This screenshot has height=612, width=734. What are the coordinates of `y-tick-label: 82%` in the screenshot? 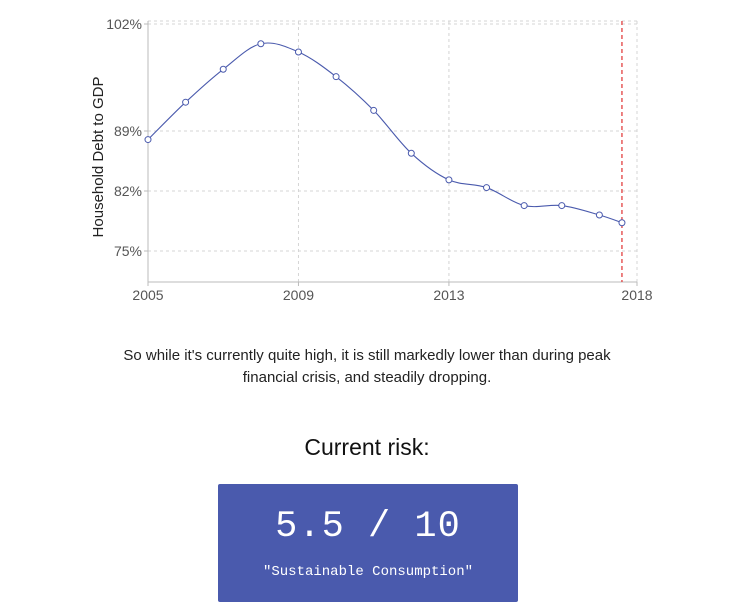 It's located at (128, 191).